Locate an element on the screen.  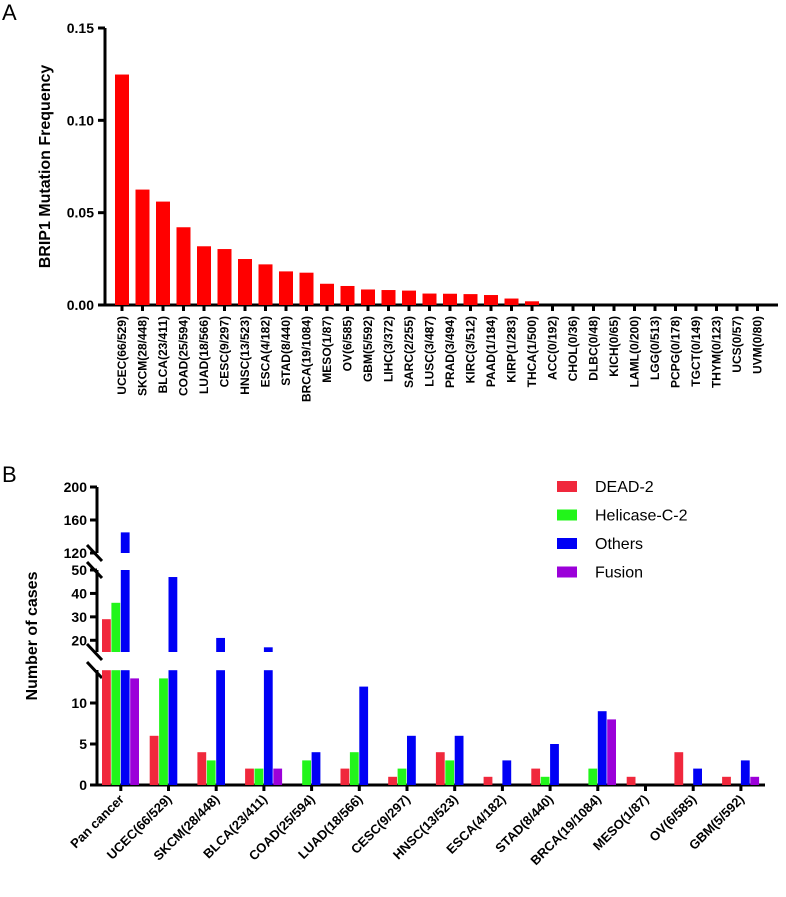
x-tick-label: LAML(0/200) is located at coordinates (635, 351).